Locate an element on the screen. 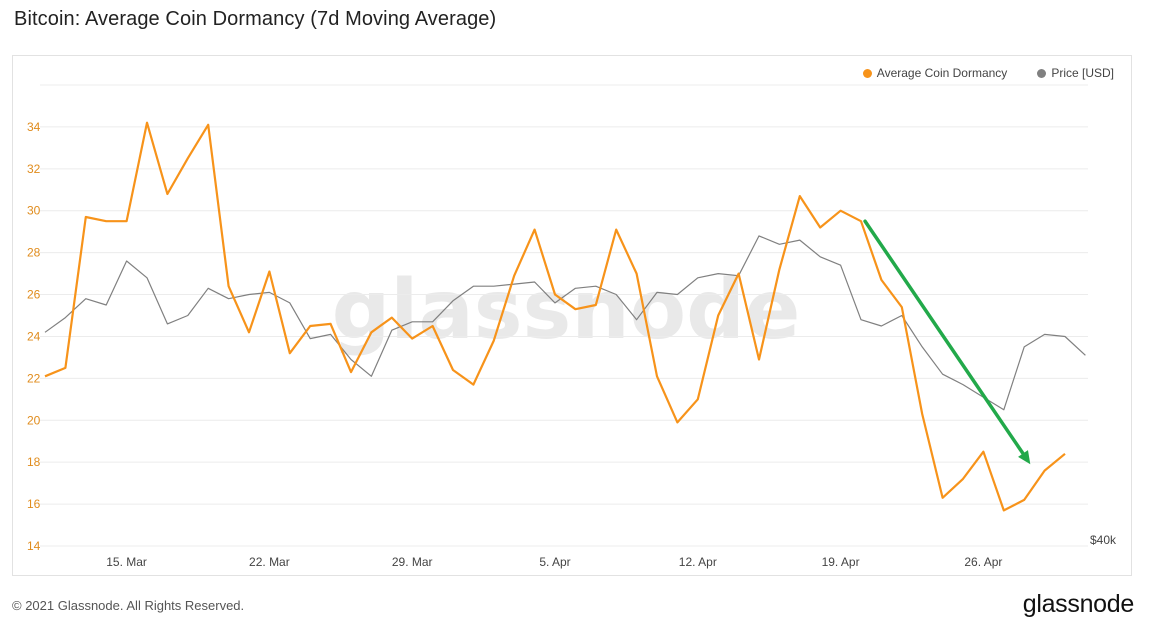 This screenshot has width=1154, height=632. y-tick-label: 18 is located at coordinates (34, 462).